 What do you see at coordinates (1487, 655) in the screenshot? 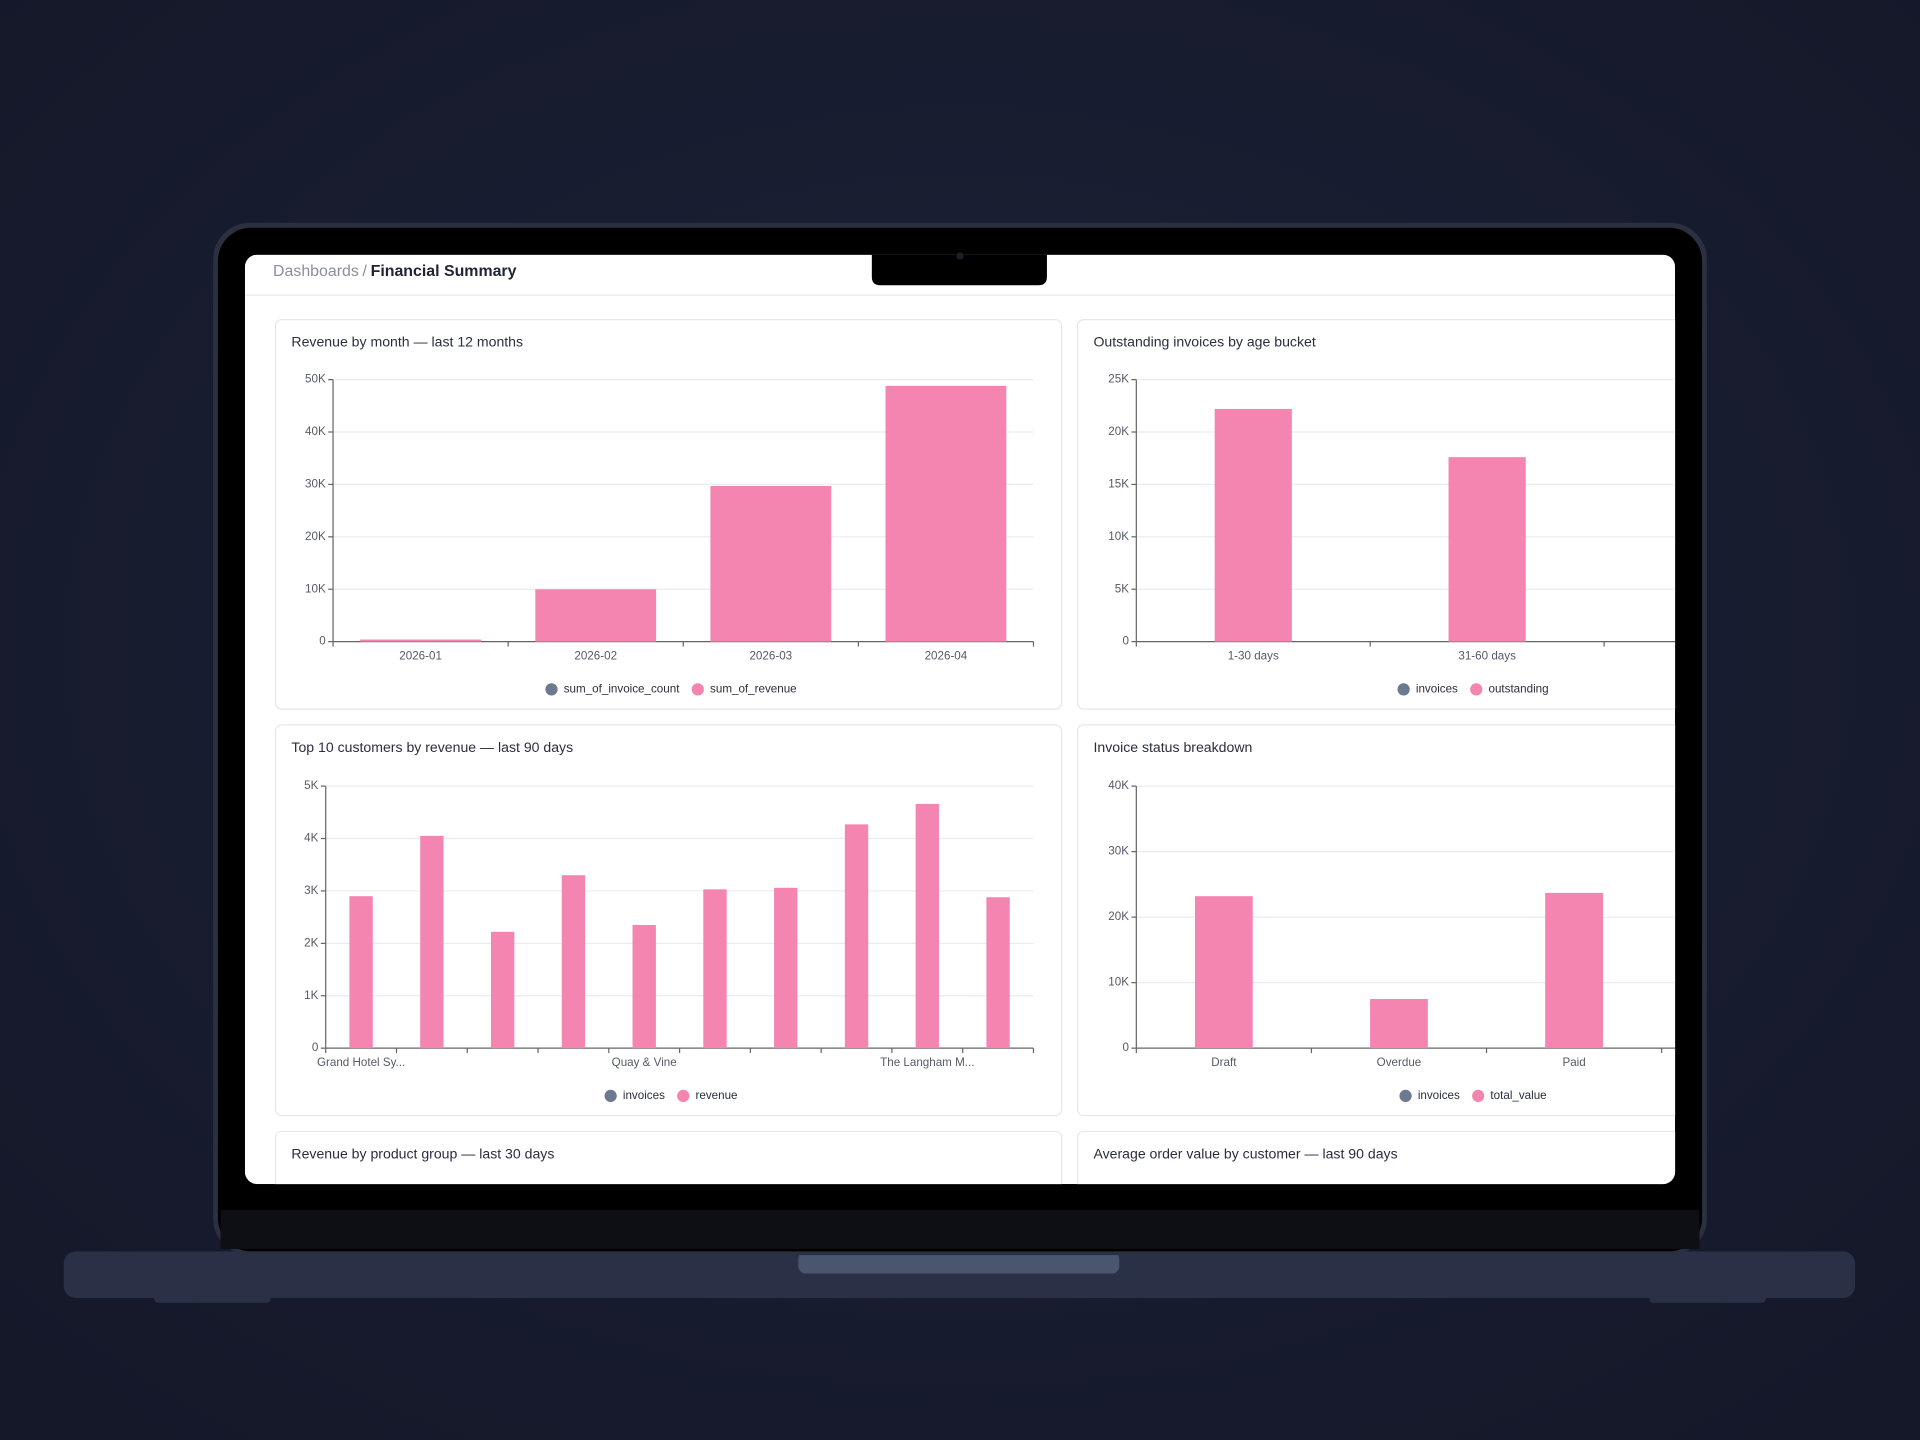
I see `x-tick-label: 31-60 days` at bounding box center [1487, 655].